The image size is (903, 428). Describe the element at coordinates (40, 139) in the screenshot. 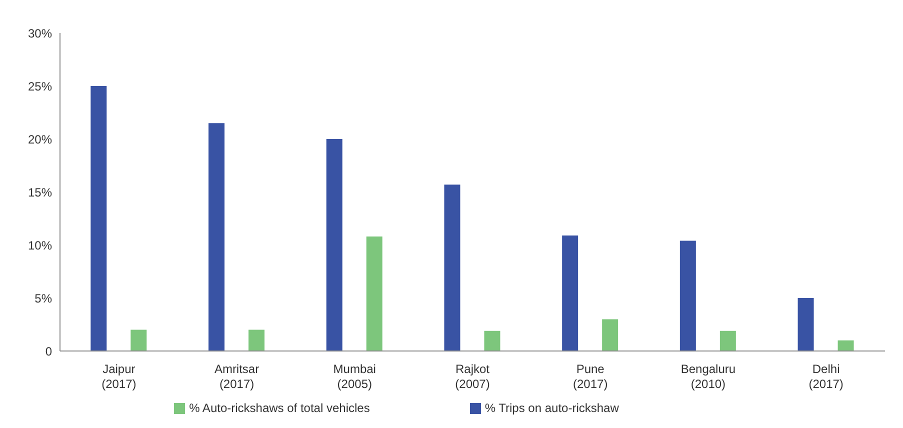

I see `y-tick-label: 20%` at that location.